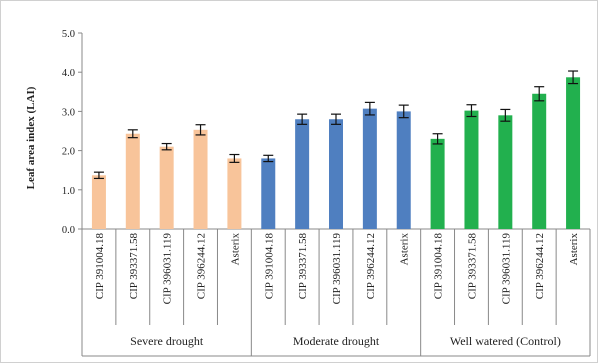 The height and width of the screenshot is (363, 598). I want to click on y-tick-label: 3.0, so click(68, 112).